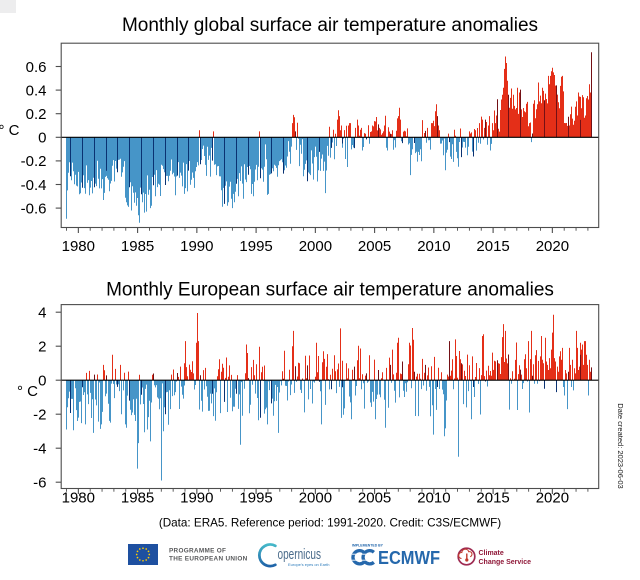 The image size is (640, 580). What do you see at coordinates (208, 559) in the screenshot?
I see `svg-text: THE EUROPEAN UNION` at bounding box center [208, 559].